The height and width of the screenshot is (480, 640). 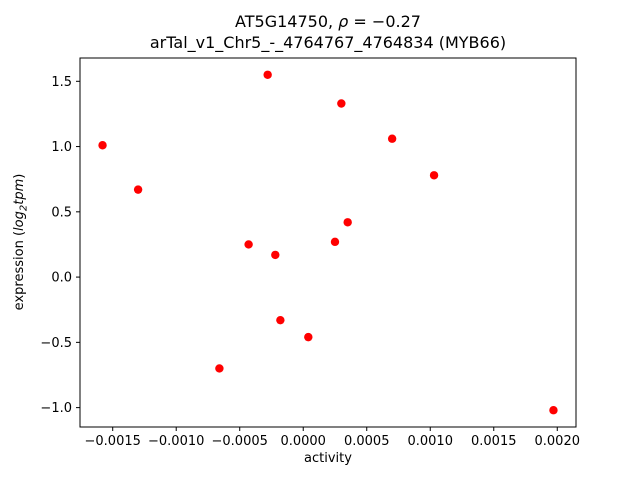 I want to click on y-tick-label: 0.0, so click(x=61, y=278).